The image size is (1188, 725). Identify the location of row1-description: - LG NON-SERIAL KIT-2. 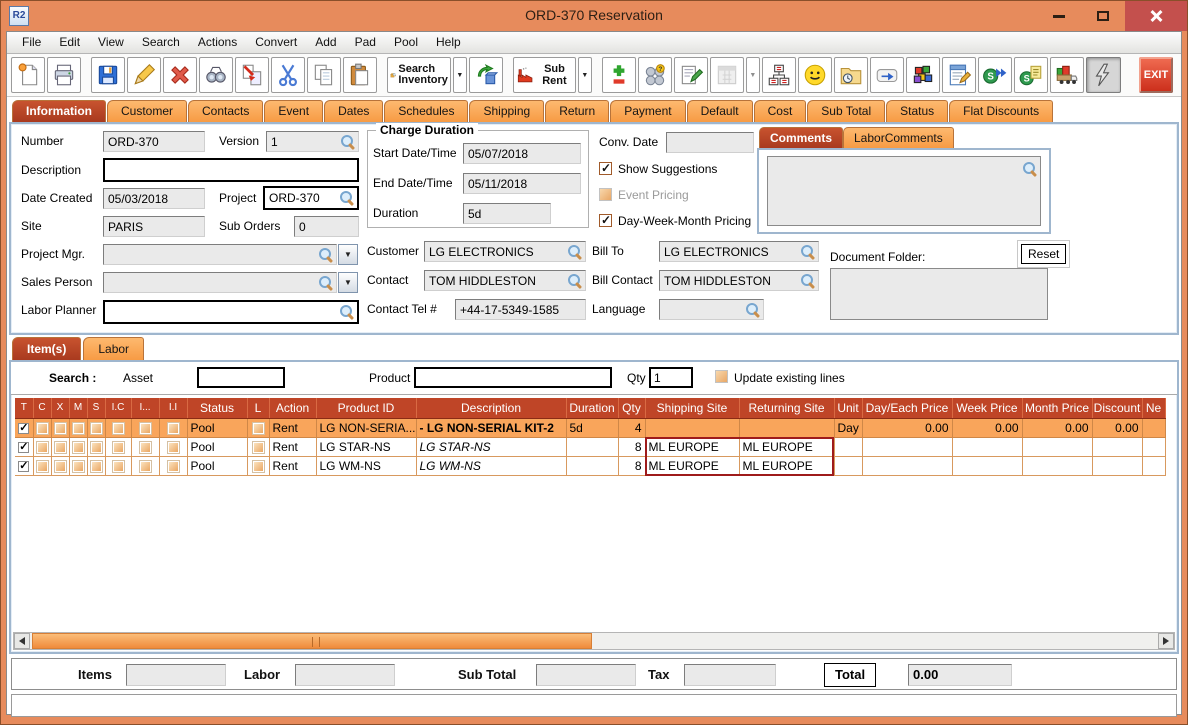
(491, 428).